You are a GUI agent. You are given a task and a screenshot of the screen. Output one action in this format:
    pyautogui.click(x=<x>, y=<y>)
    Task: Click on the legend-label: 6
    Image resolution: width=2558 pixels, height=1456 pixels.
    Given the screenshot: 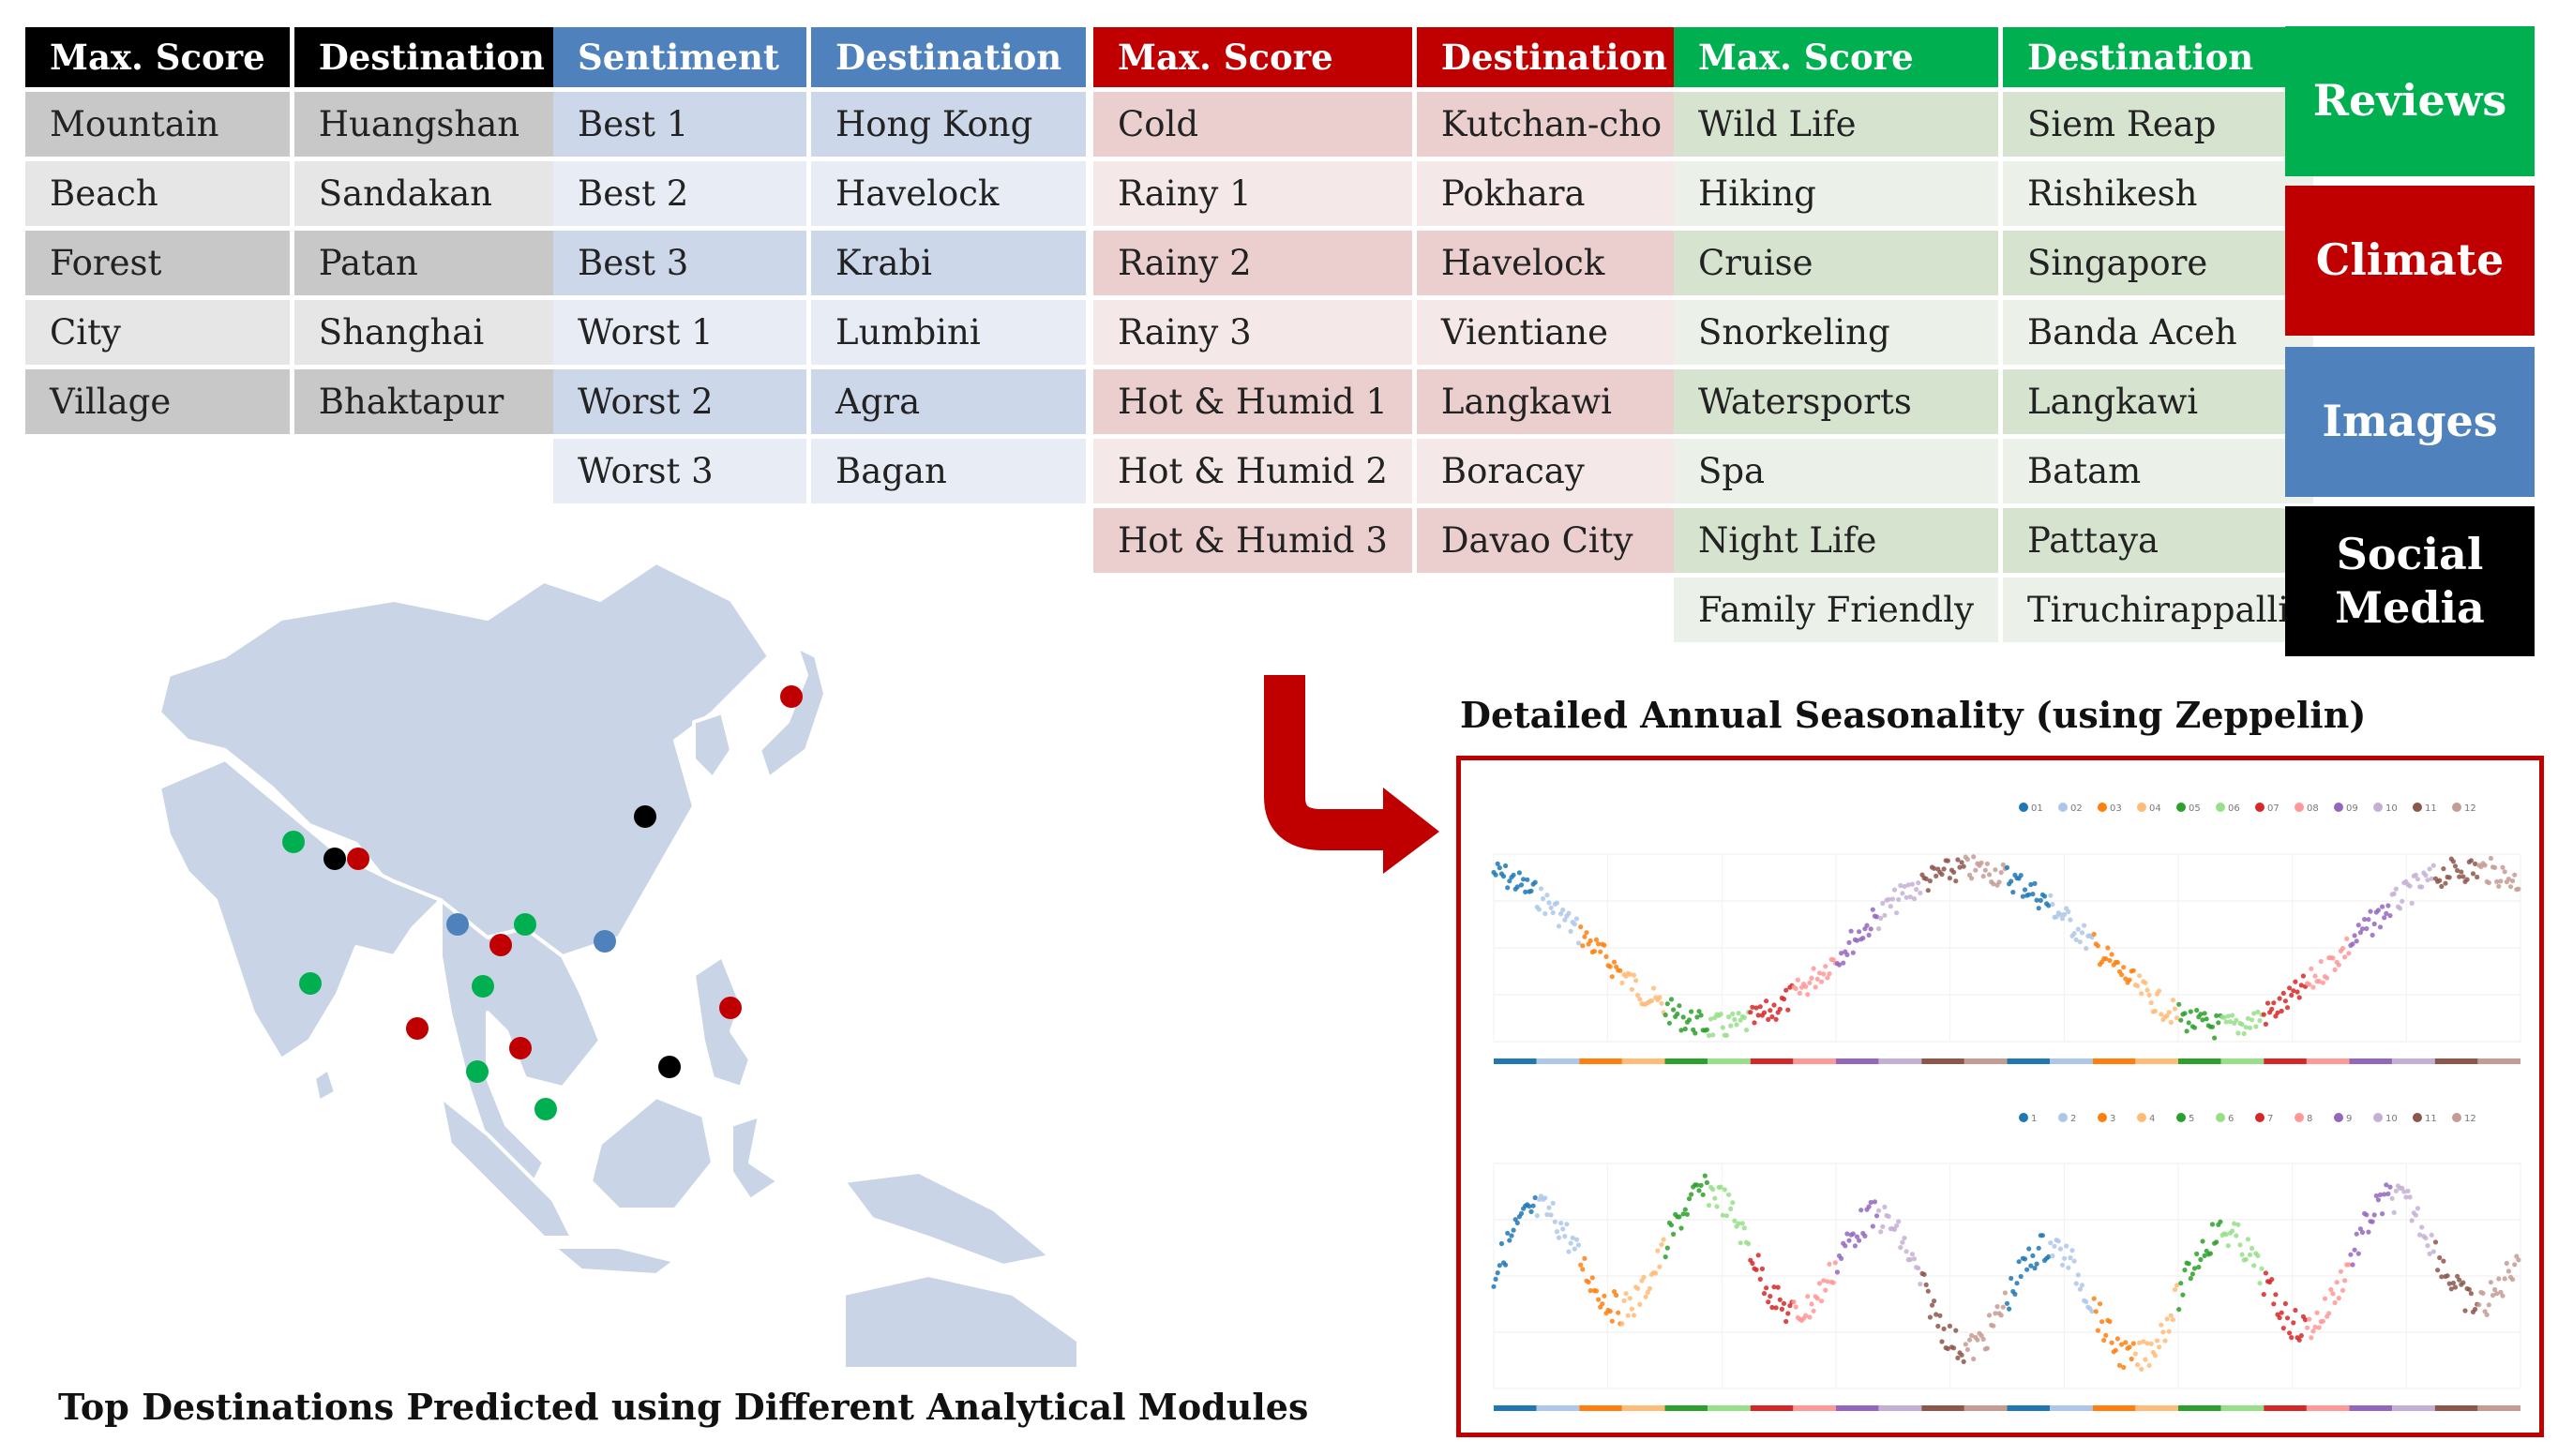 What is the action you would take?
    pyautogui.click(x=2231, y=1119)
    